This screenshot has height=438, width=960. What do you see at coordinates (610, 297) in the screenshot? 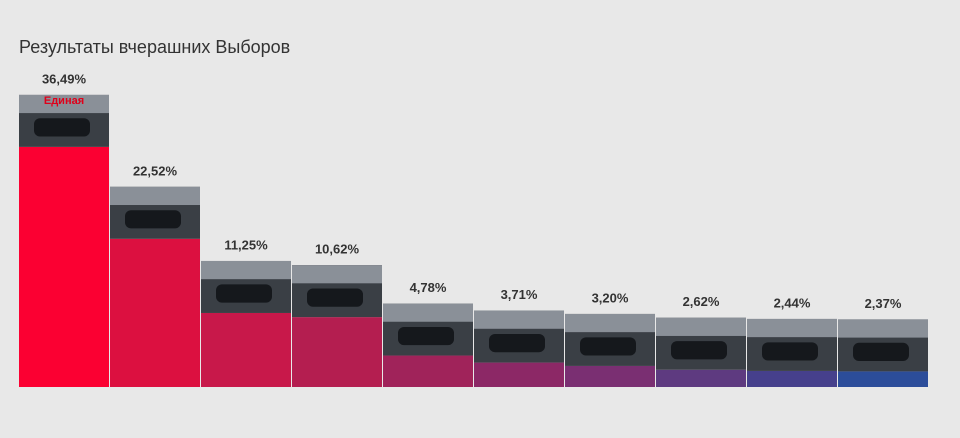
I see `value-label: 3,20%` at bounding box center [610, 297].